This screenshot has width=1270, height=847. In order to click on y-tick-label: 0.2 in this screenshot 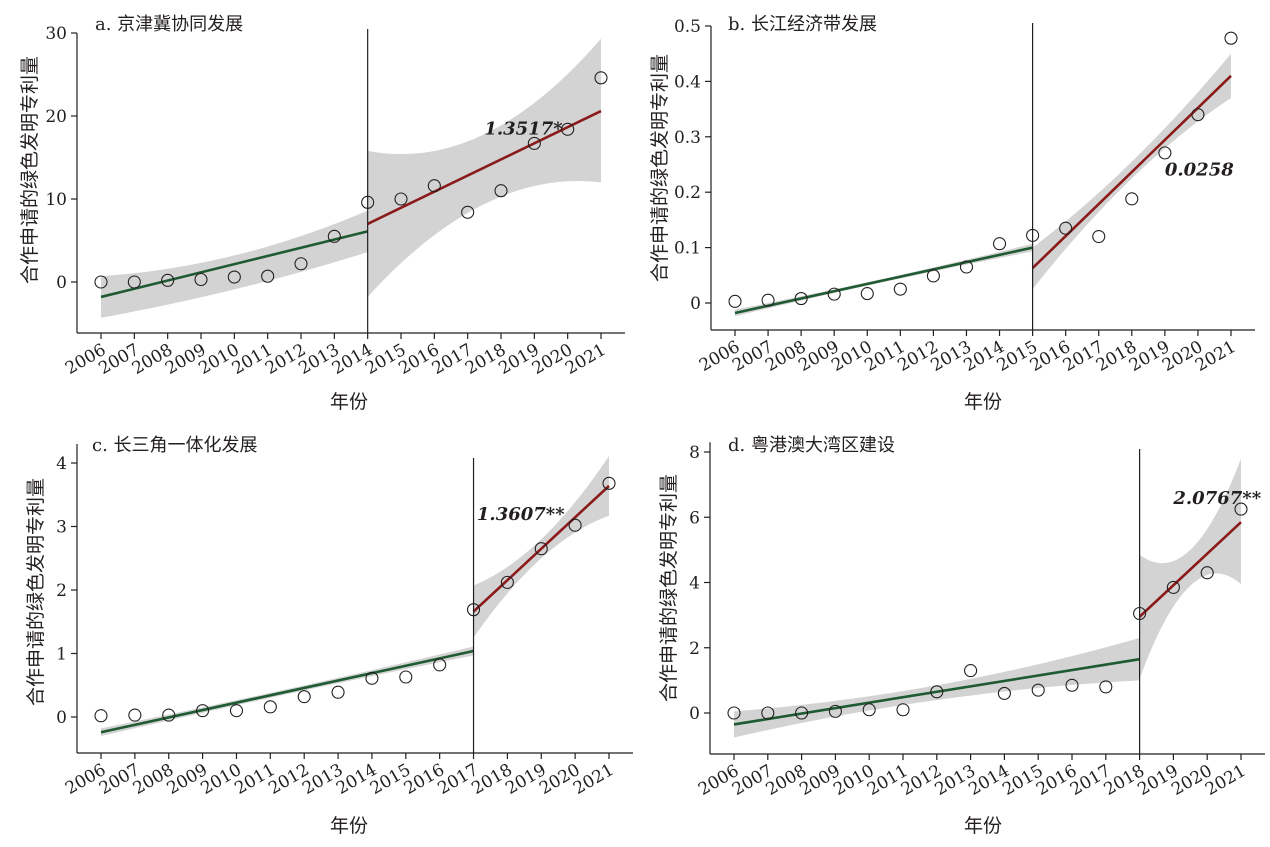, I will do `click(687, 193)`.